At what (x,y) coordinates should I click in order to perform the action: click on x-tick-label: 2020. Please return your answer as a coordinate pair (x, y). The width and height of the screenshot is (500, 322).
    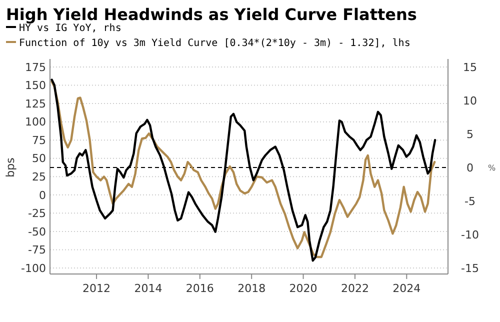
    Looking at the image, I should click on (303, 288).